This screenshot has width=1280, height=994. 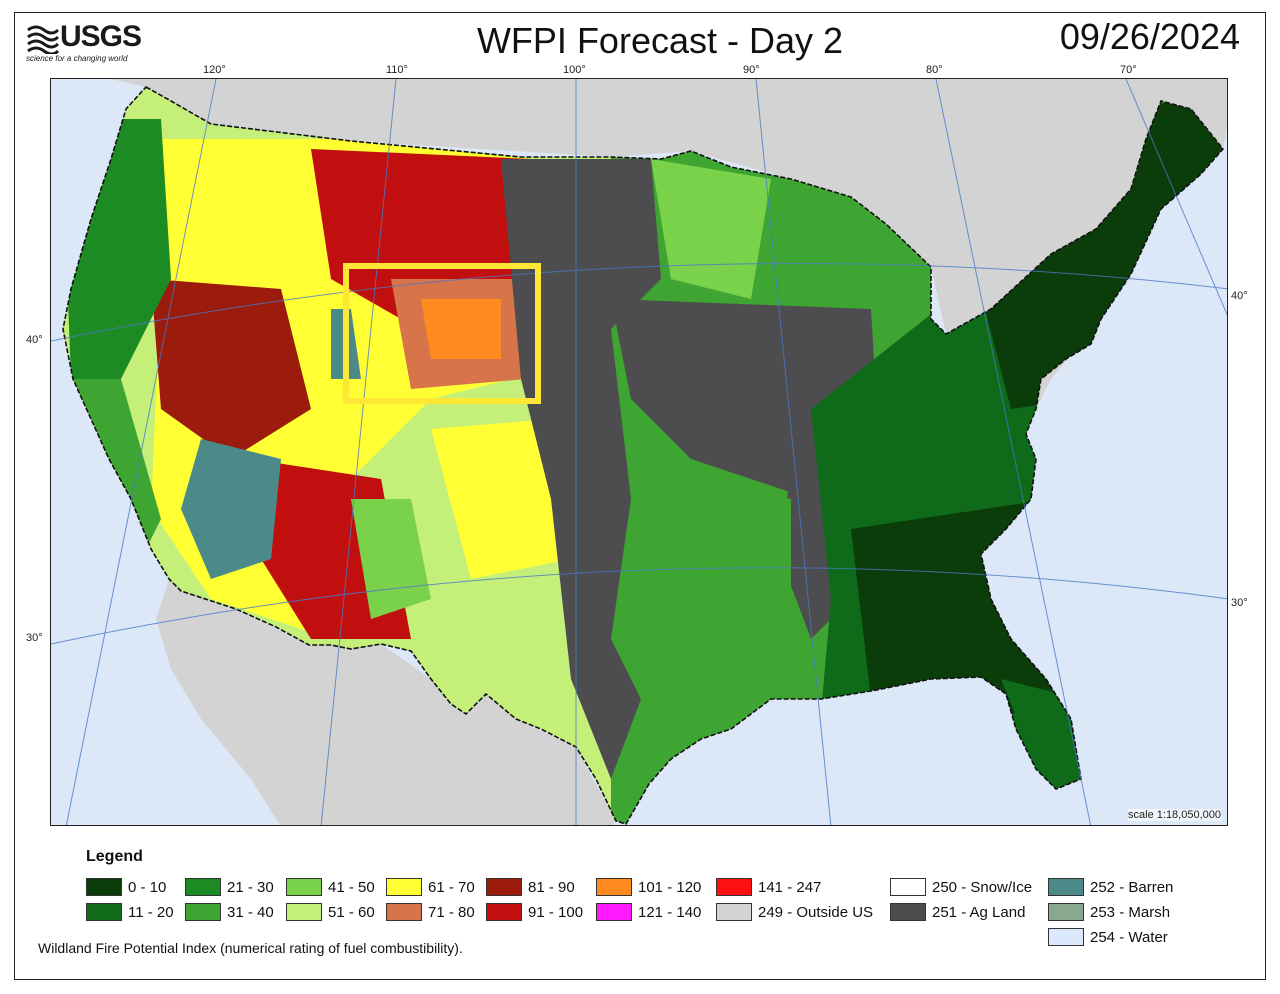 I want to click on lat-label-40-right: 40°, so click(x=1239, y=296).